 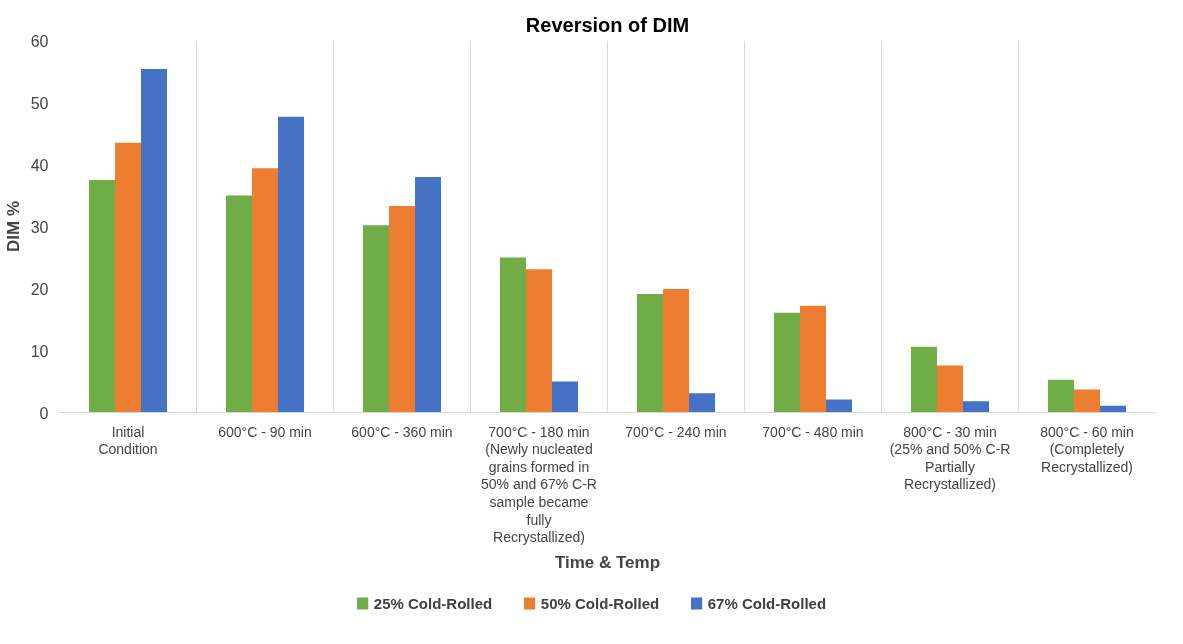 I want to click on legend-label: 67% Cold-Rolled, so click(x=767, y=603).